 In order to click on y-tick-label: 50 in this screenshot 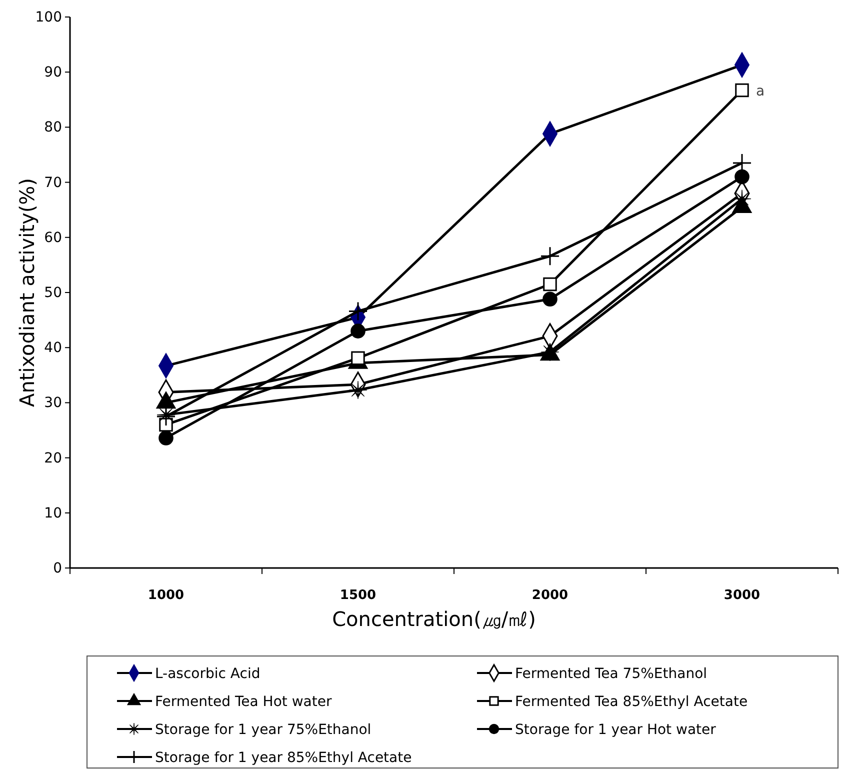, I will do `click(53, 292)`.